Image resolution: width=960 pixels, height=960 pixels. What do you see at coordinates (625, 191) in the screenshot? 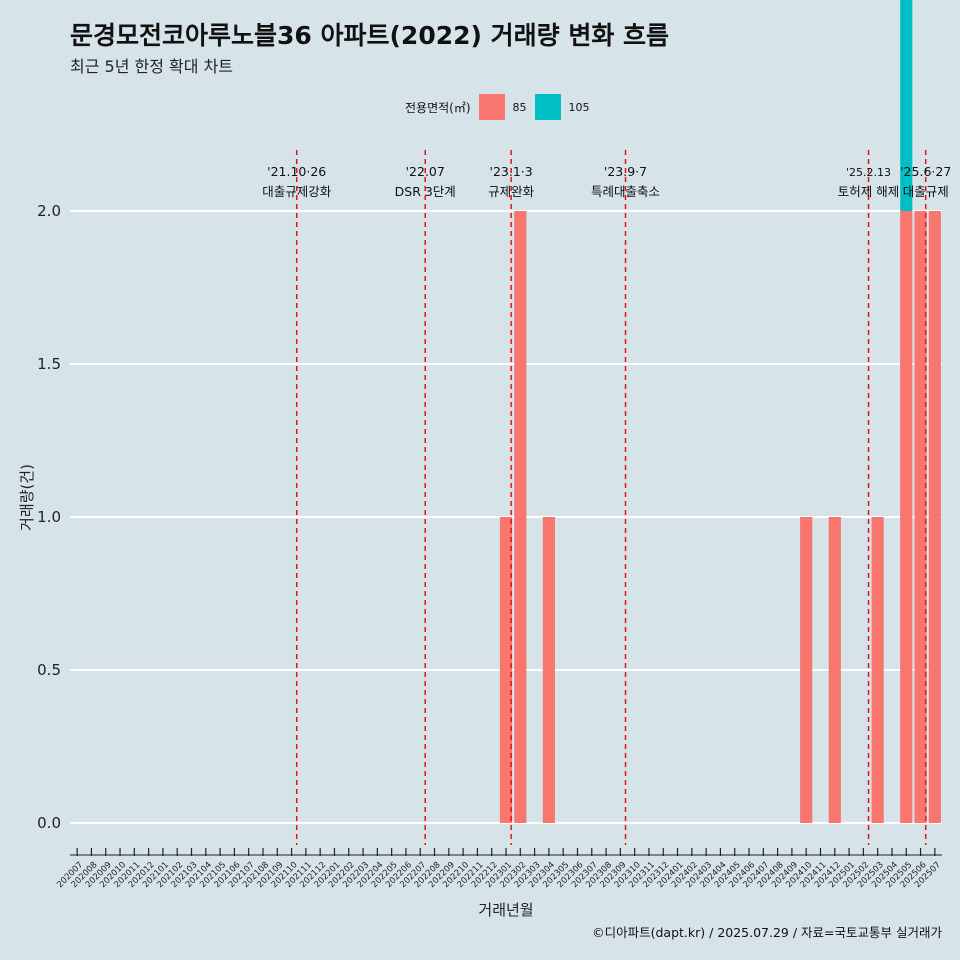
I see `event-name-label: 특례대출축소` at bounding box center [625, 191].